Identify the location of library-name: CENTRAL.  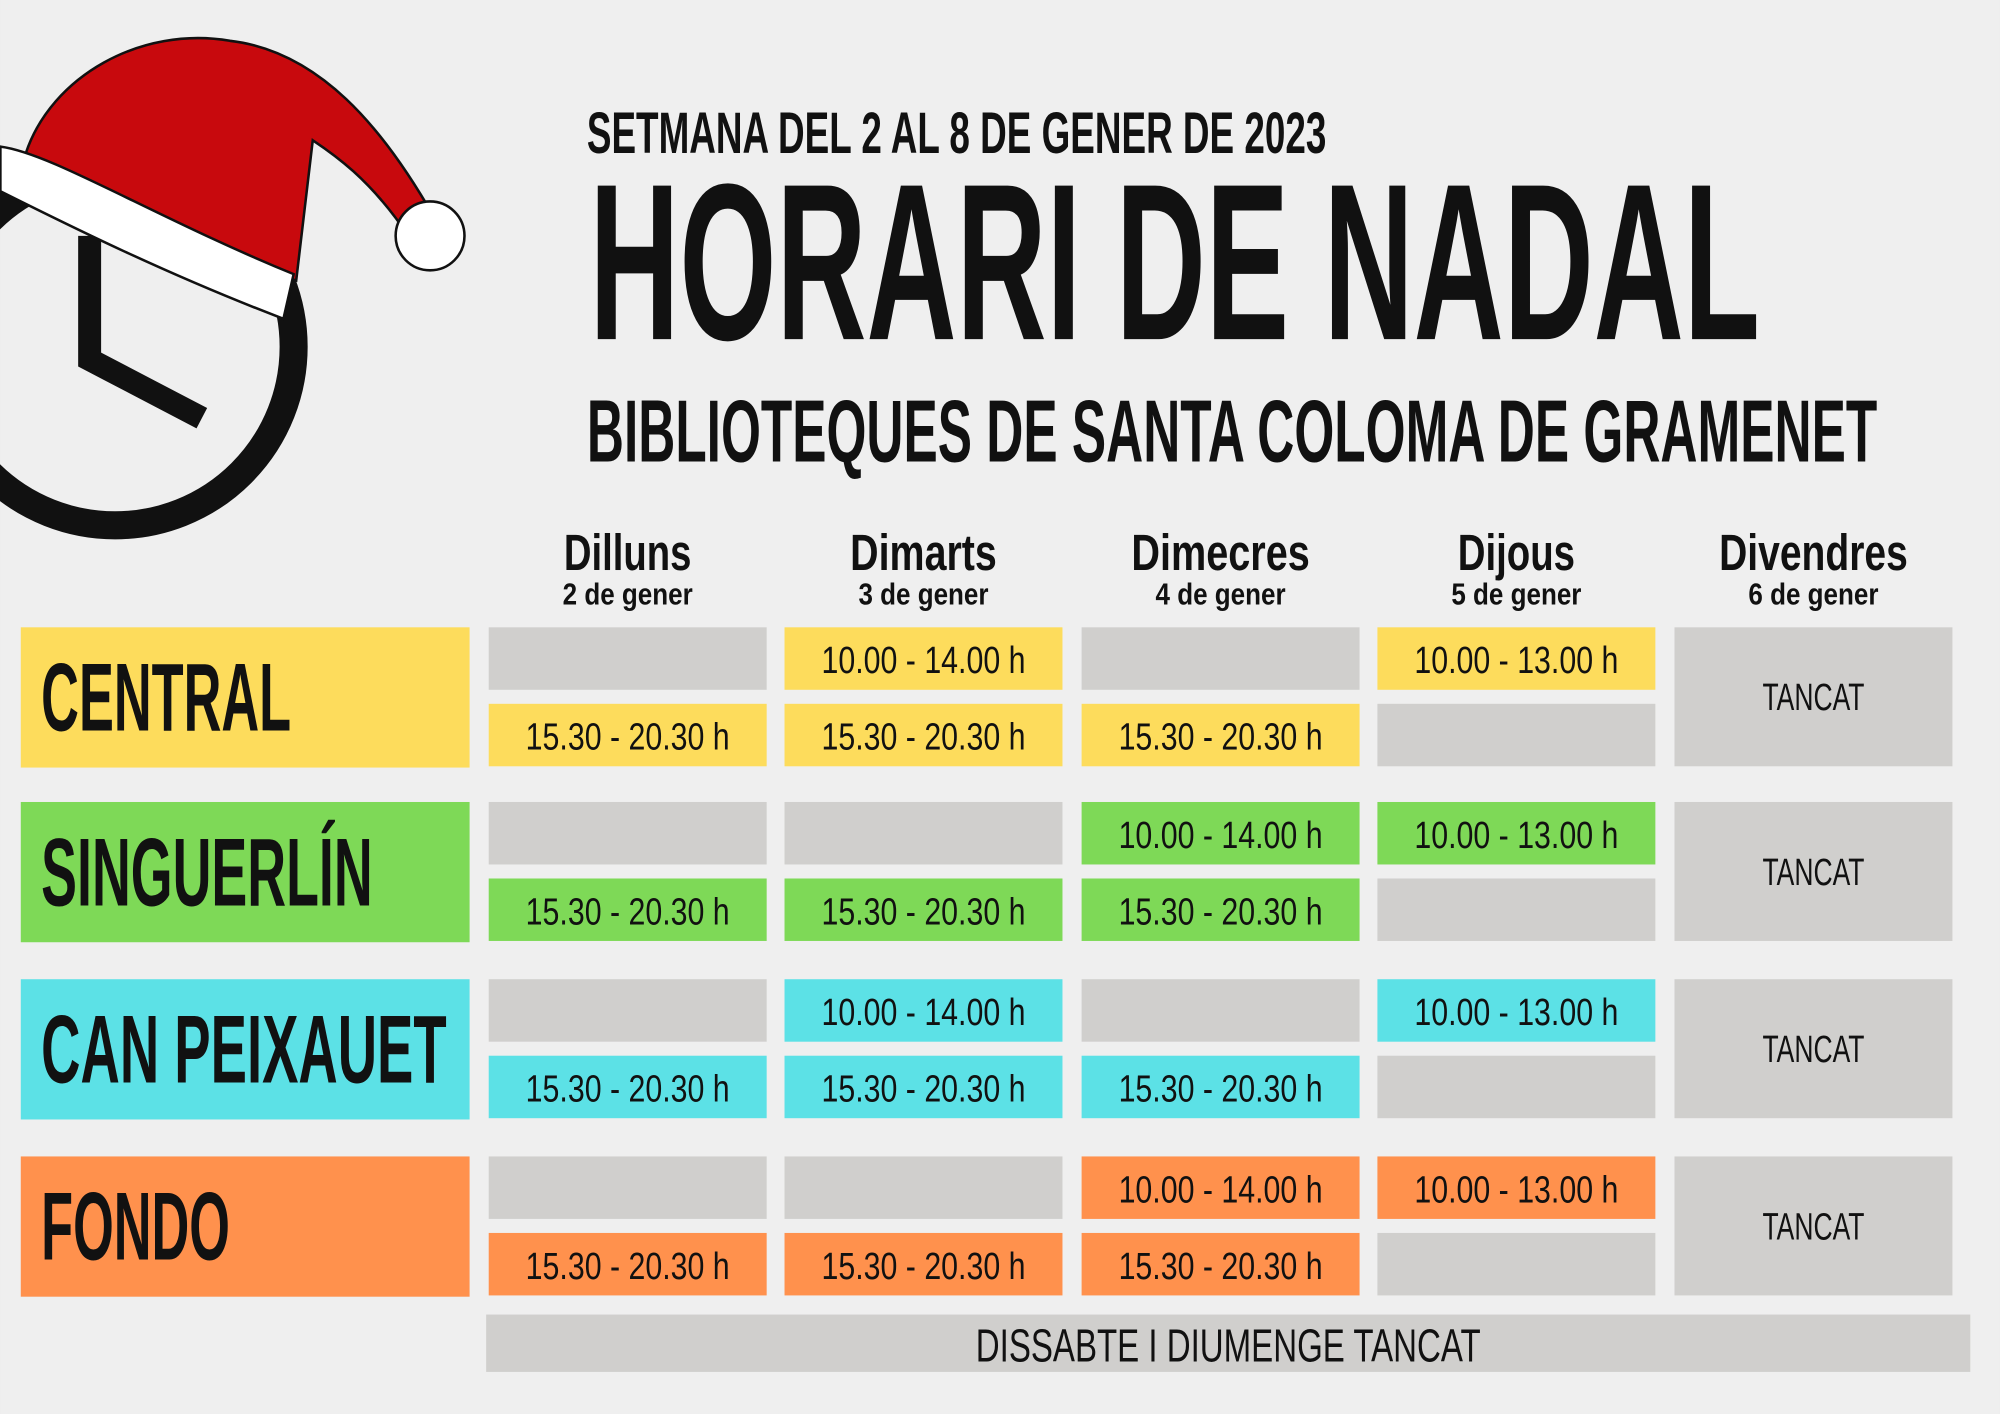
(166, 697).